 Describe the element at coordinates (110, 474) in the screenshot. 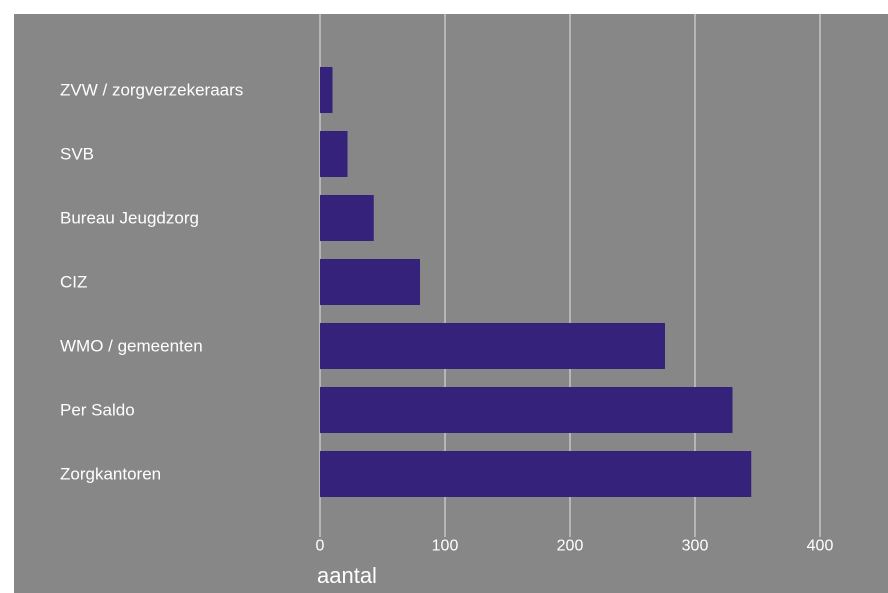

I see `category-label: Zorgkantoren` at that location.